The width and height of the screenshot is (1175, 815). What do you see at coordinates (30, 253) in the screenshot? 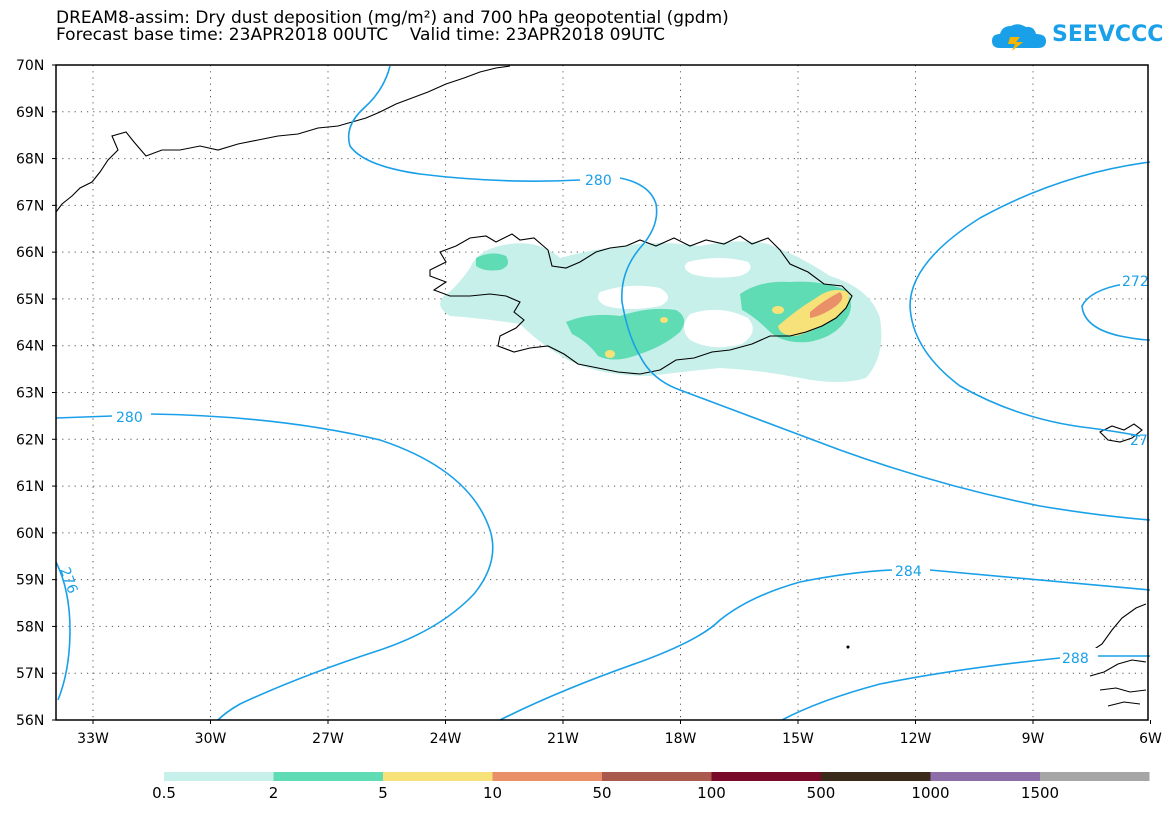
I see `lat-label: 66N` at bounding box center [30, 253].